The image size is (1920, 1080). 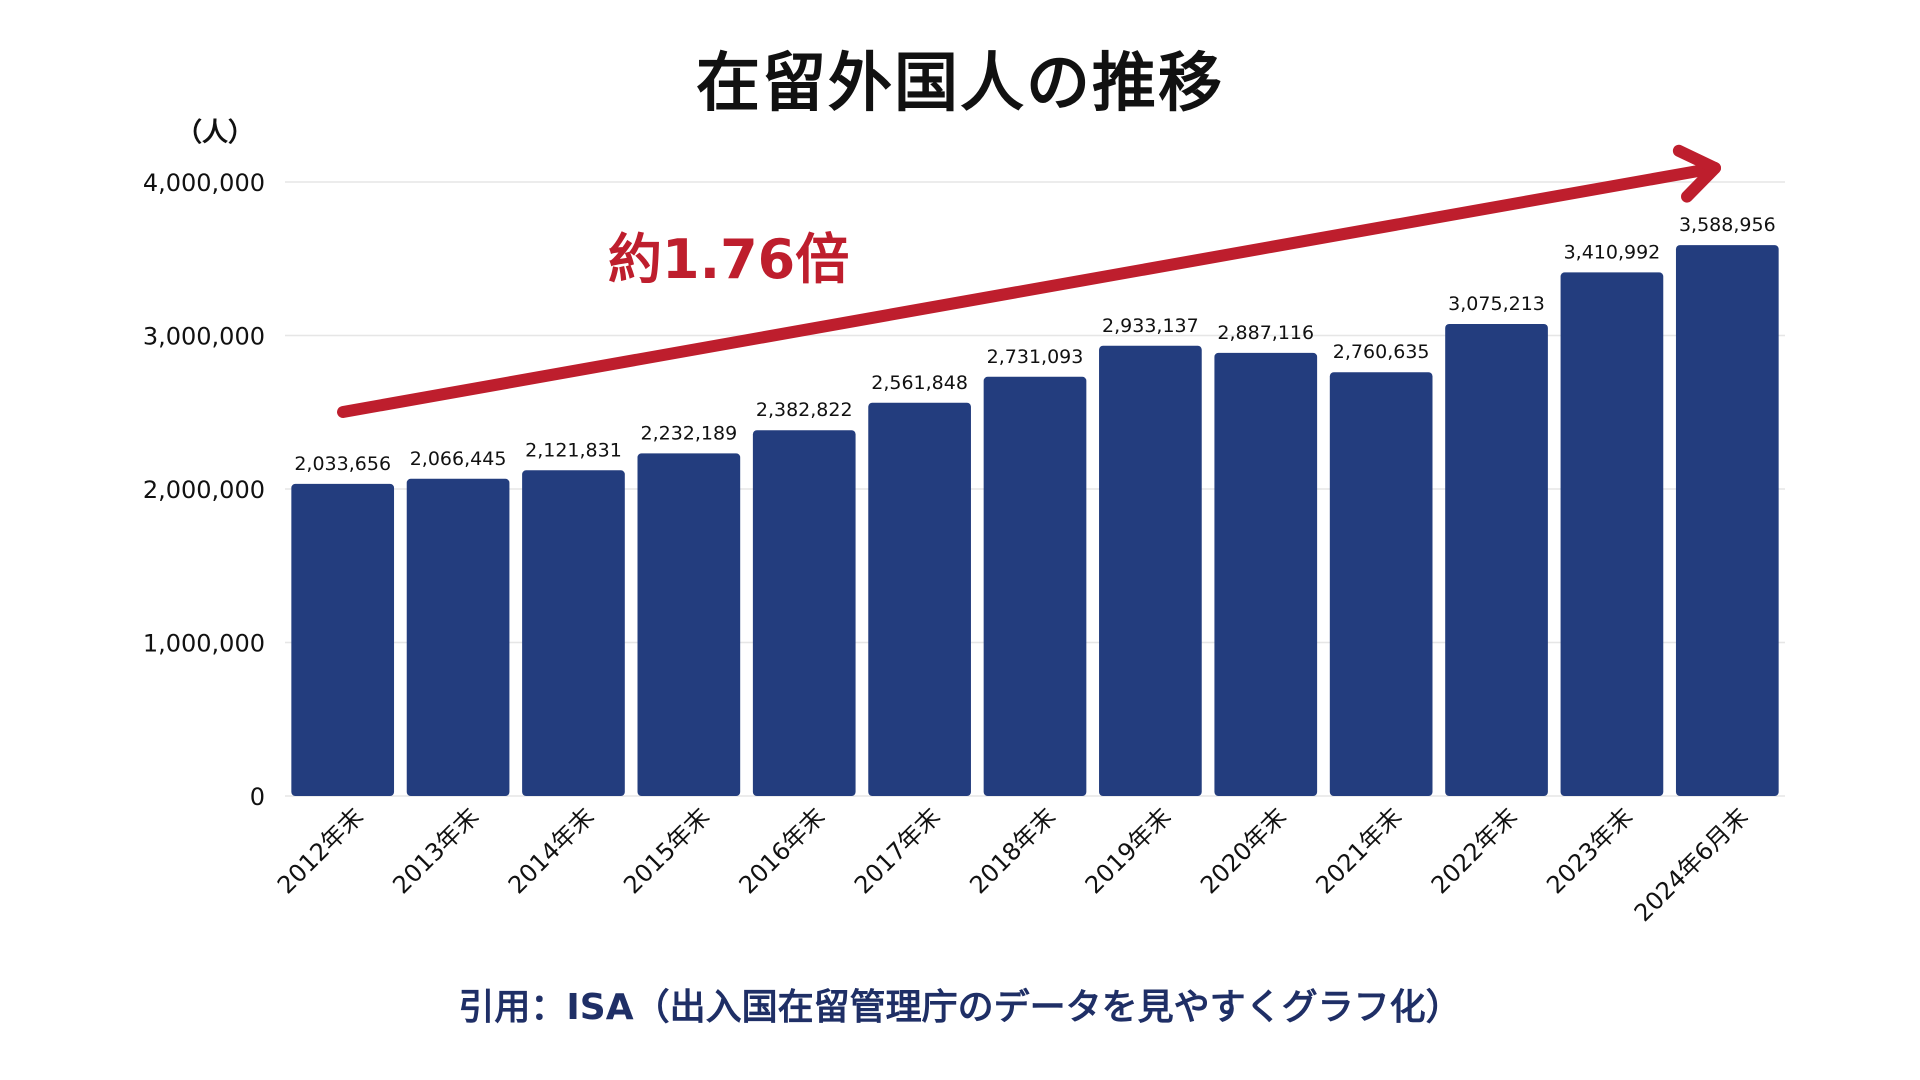 What do you see at coordinates (1727, 225) in the screenshot?
I see `bar-value-label: 3,588,956` at bounding box center [1727, 225].